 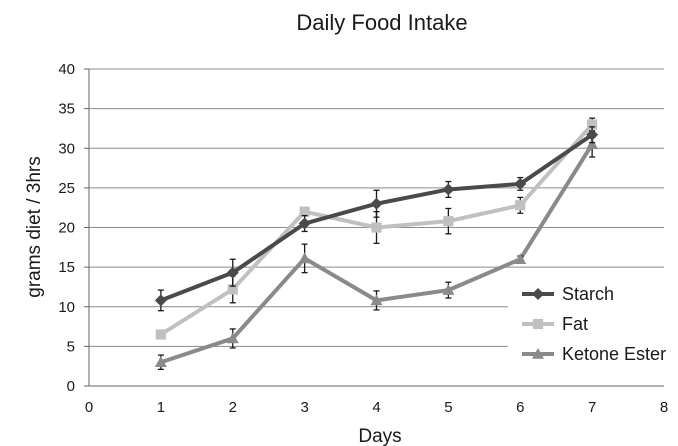 I want to click on x-tick-label: 7, so click(x=592, y=407).